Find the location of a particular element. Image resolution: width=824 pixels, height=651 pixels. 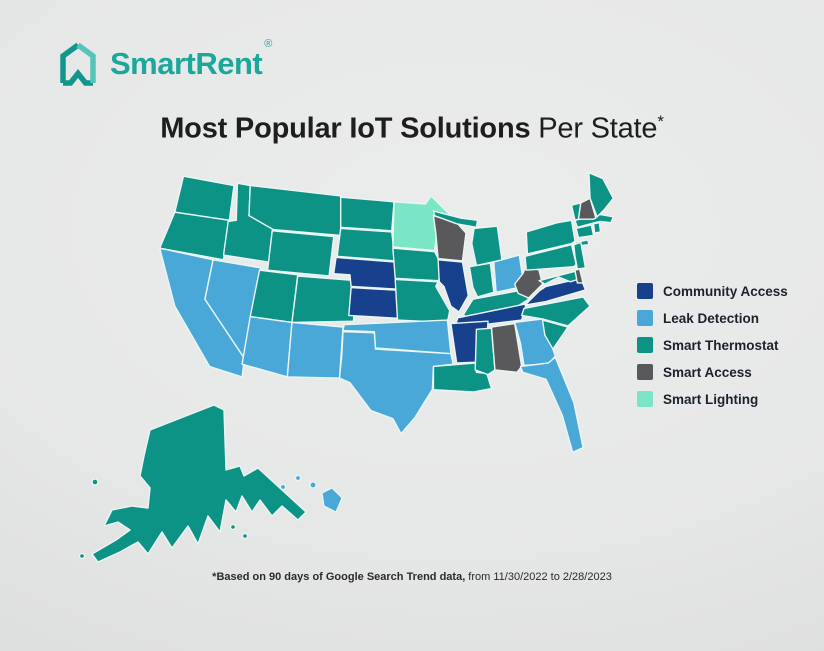

state-az is located at coordinates (267, 346).